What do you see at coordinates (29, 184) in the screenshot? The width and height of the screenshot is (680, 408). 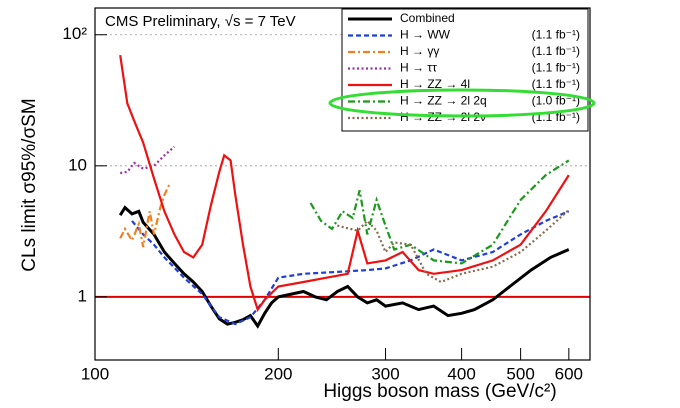 I see `y-axis-label: CLs limit σ95%/σSM` at bounding box center [29, 184].